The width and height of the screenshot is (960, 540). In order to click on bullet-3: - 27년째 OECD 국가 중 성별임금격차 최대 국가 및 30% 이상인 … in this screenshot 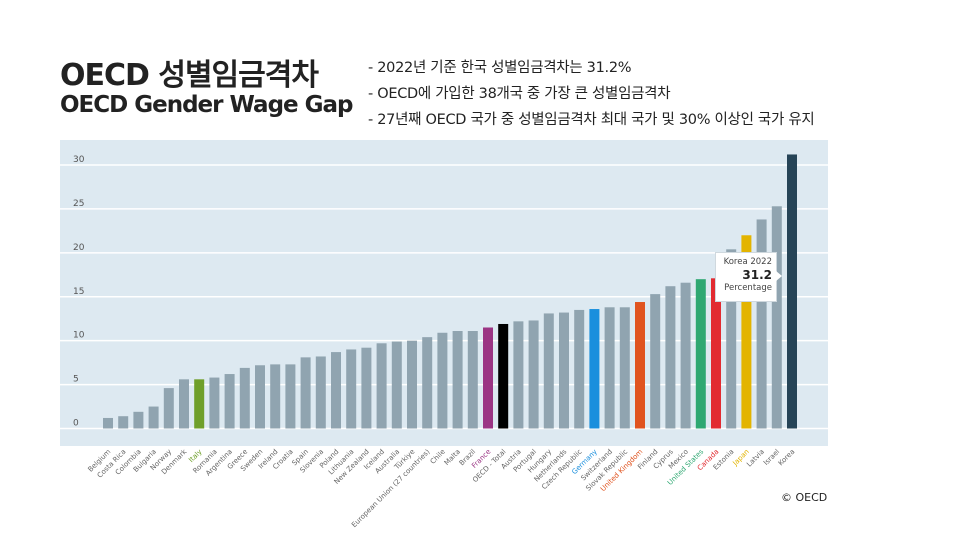, I will do `click(591, 120)`.